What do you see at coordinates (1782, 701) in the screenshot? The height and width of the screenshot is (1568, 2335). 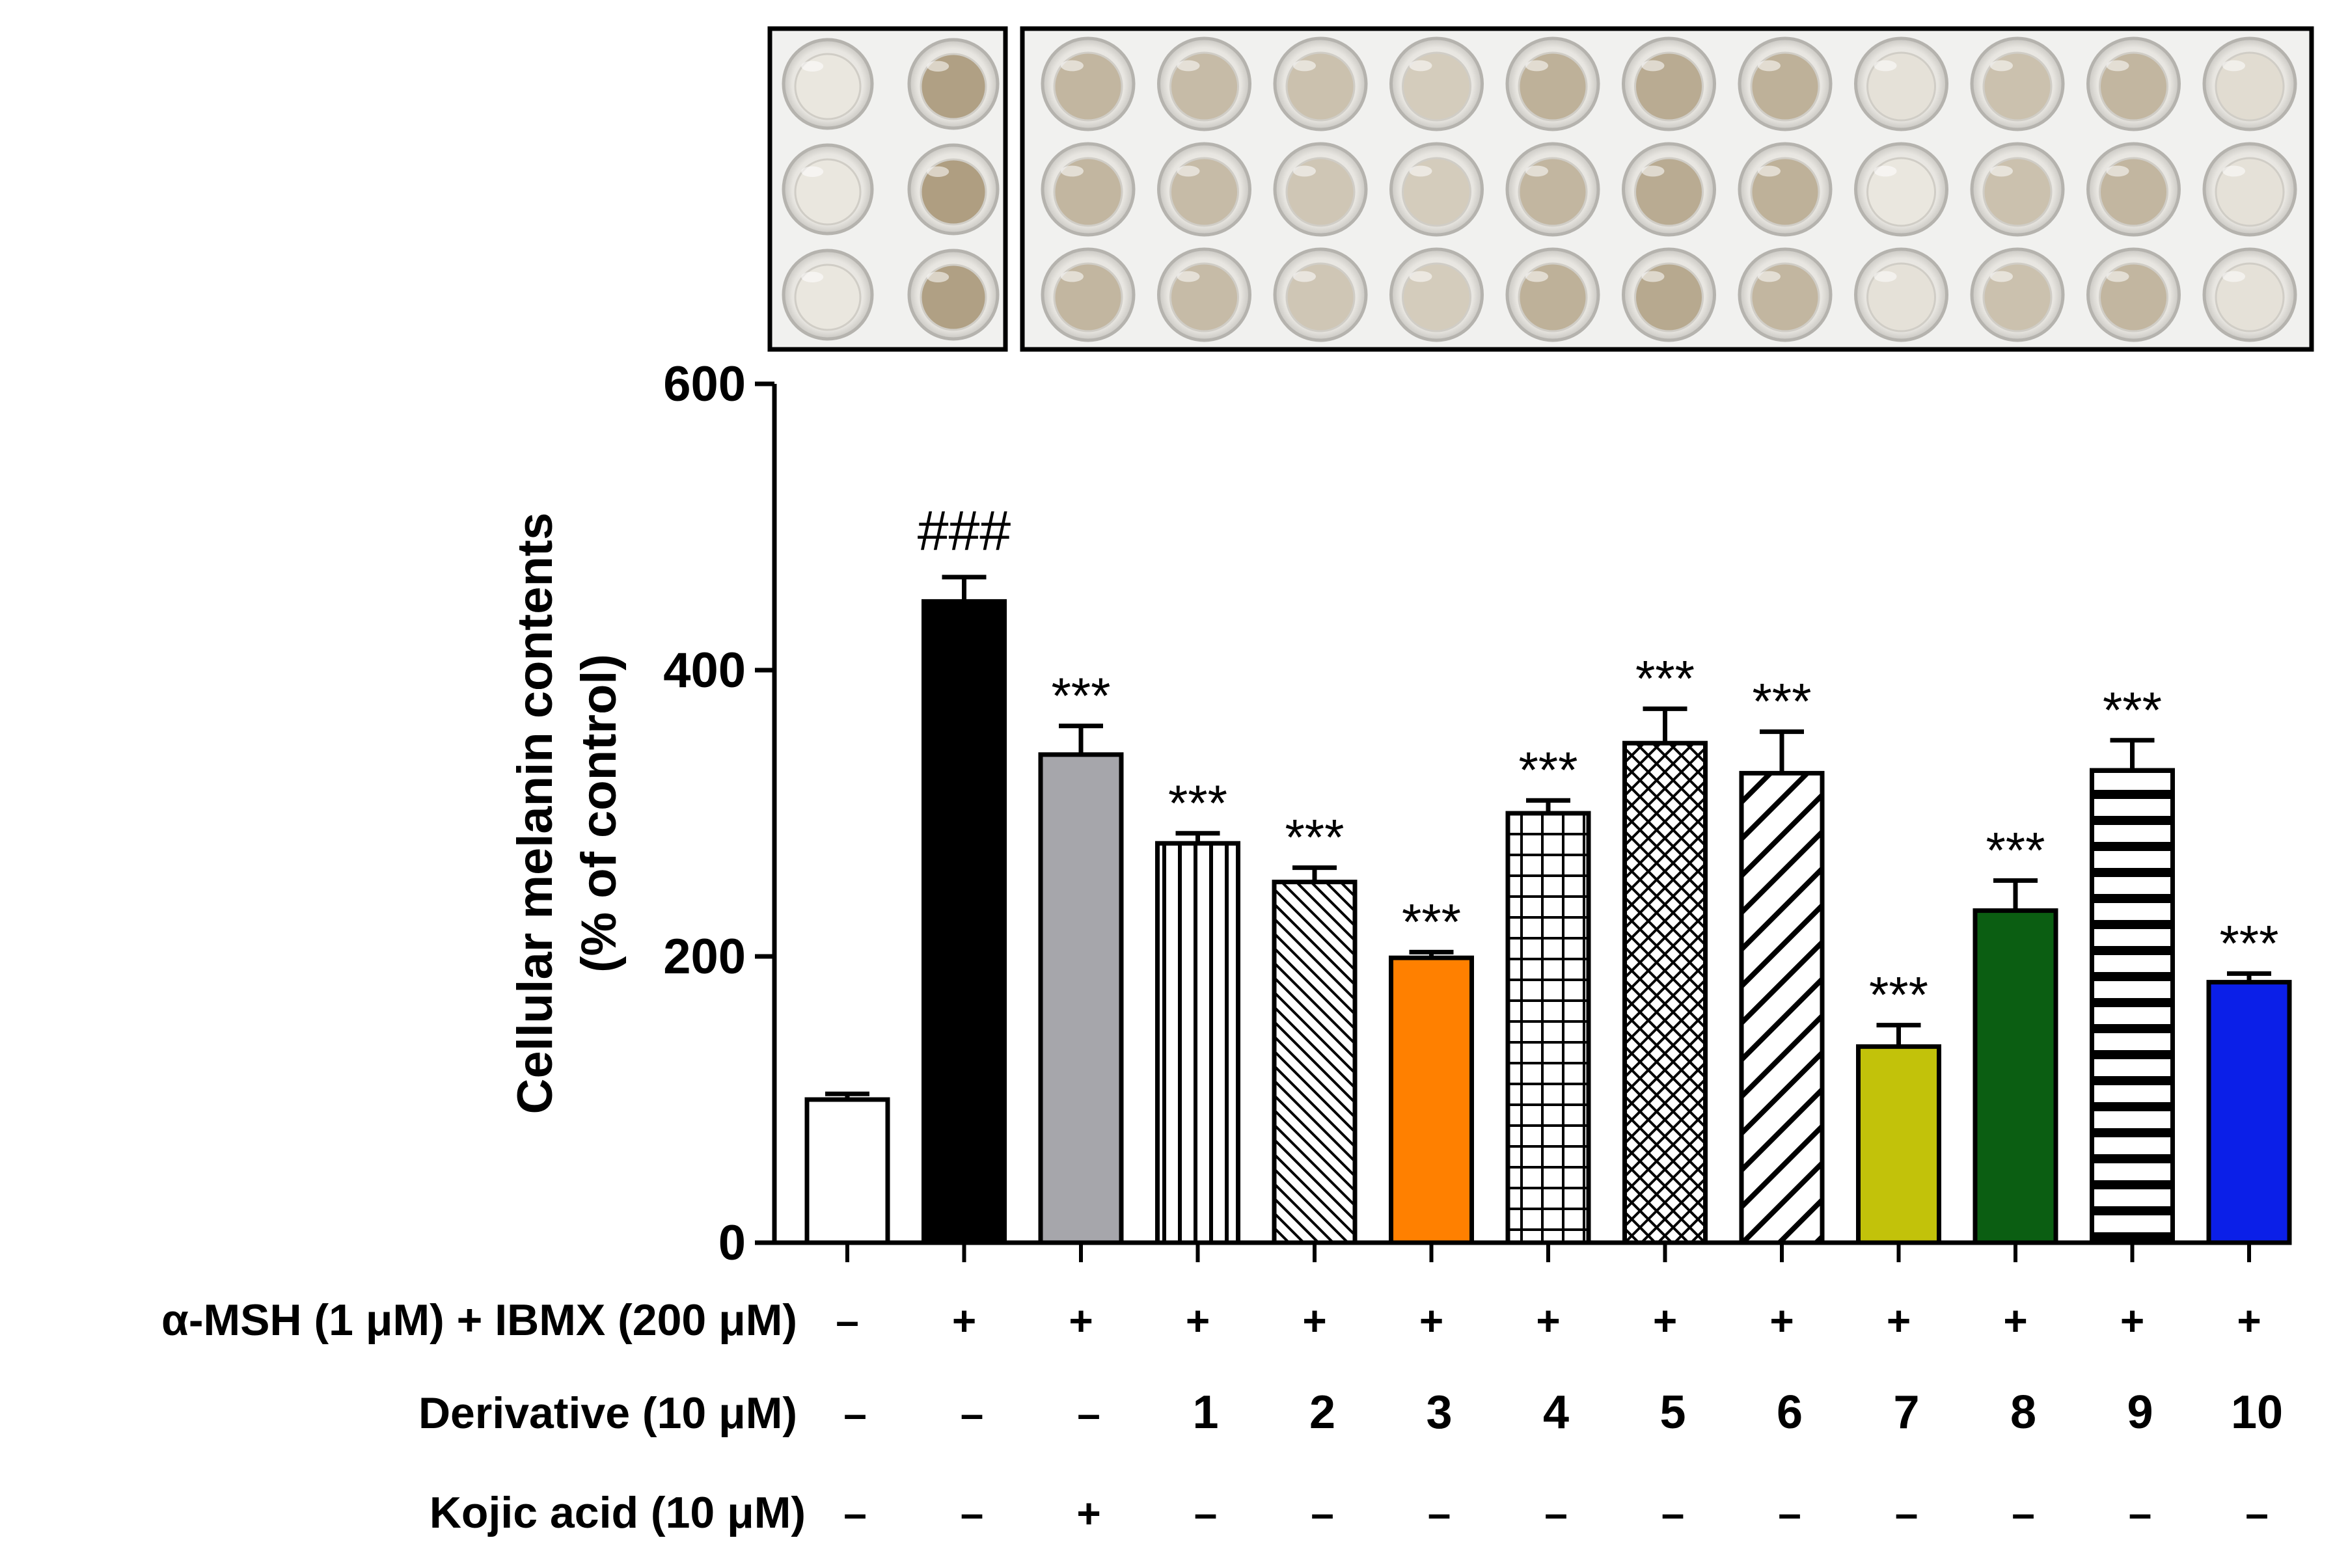 I see `significance-label-9: ***` at bounding box center [1782, 701].